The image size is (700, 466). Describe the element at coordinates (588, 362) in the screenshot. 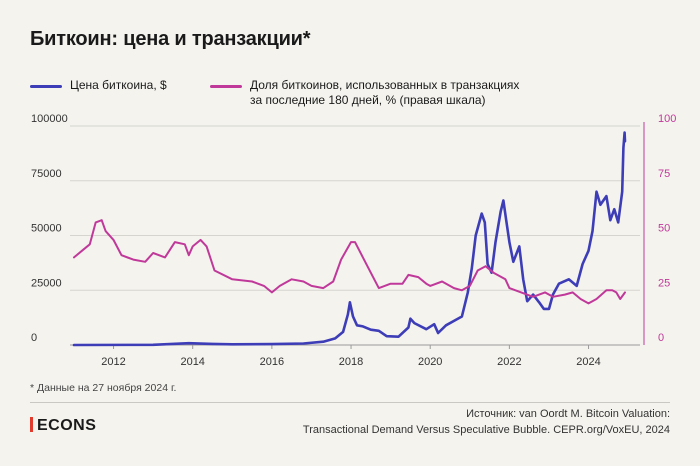

I see `x-tick-label: 2024` at that location.